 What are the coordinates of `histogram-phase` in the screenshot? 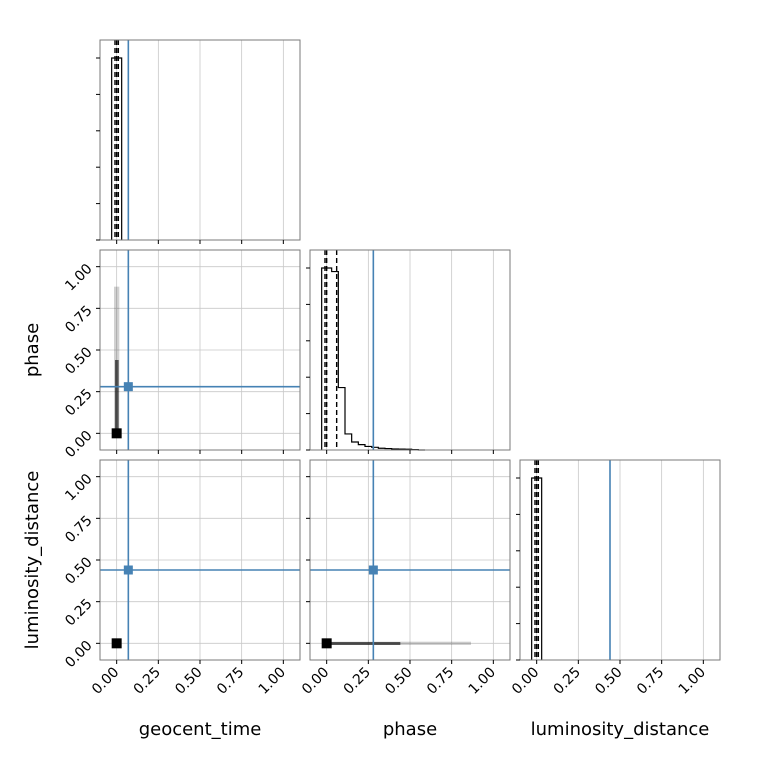 It's located at (373, 359).